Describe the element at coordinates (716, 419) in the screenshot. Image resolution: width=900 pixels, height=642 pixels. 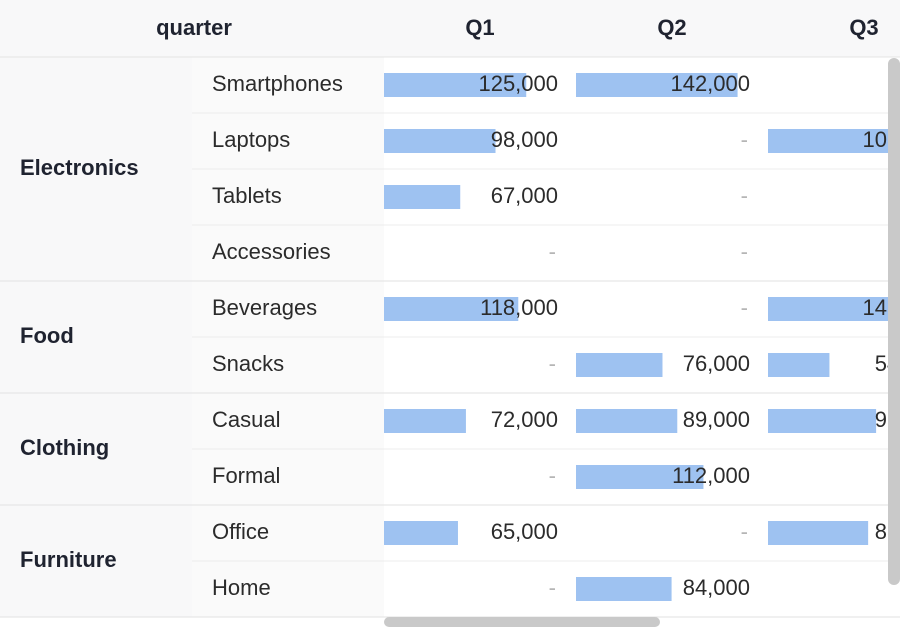
I see `cell-value: 89,000` at that location.